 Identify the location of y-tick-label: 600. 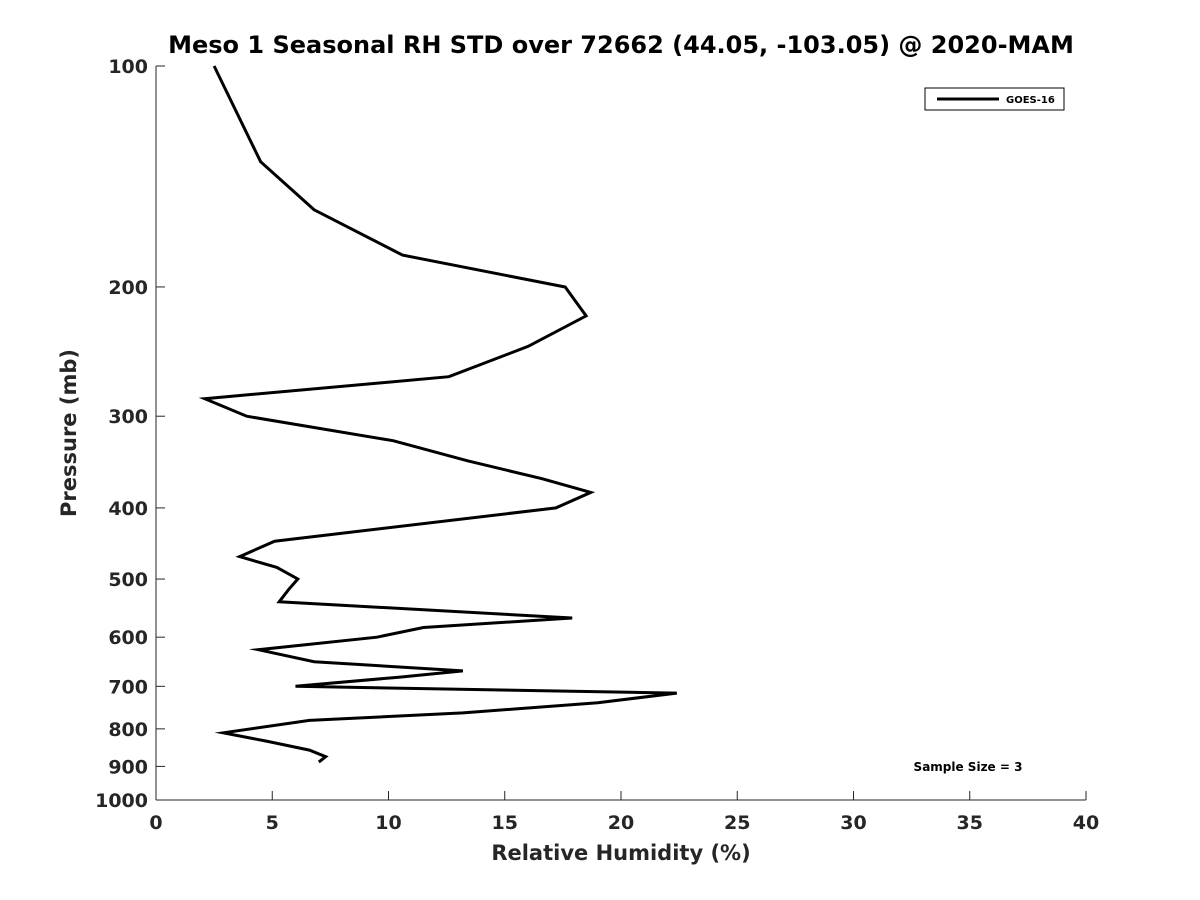
(128, 638).